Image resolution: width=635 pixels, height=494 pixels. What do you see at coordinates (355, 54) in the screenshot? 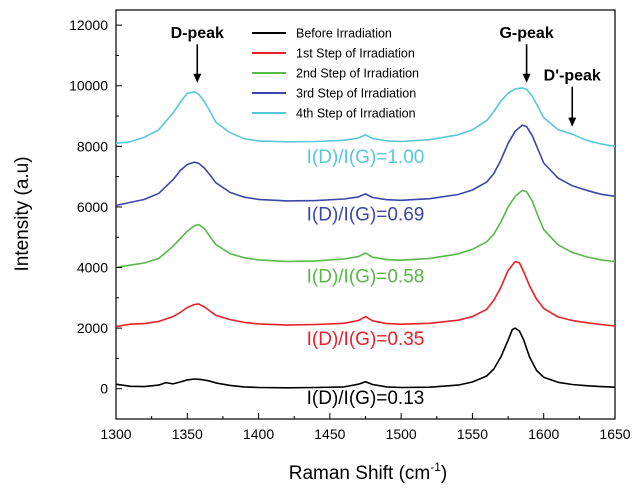
I see `legend-label: 1st Step of Irradiation` at bounding box center [355, 54].